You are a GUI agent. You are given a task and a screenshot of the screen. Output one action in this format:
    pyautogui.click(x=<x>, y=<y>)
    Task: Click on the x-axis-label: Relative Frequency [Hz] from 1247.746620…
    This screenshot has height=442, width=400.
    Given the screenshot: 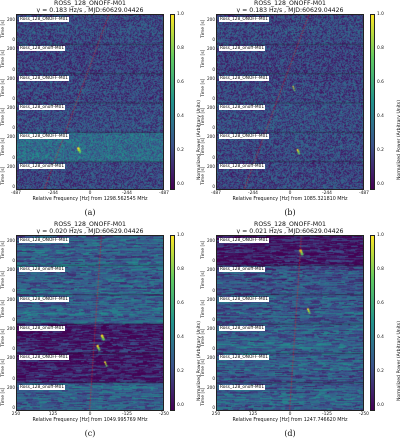 What is the action you would take?
    pyautogui.click(x=290, y=420)
    